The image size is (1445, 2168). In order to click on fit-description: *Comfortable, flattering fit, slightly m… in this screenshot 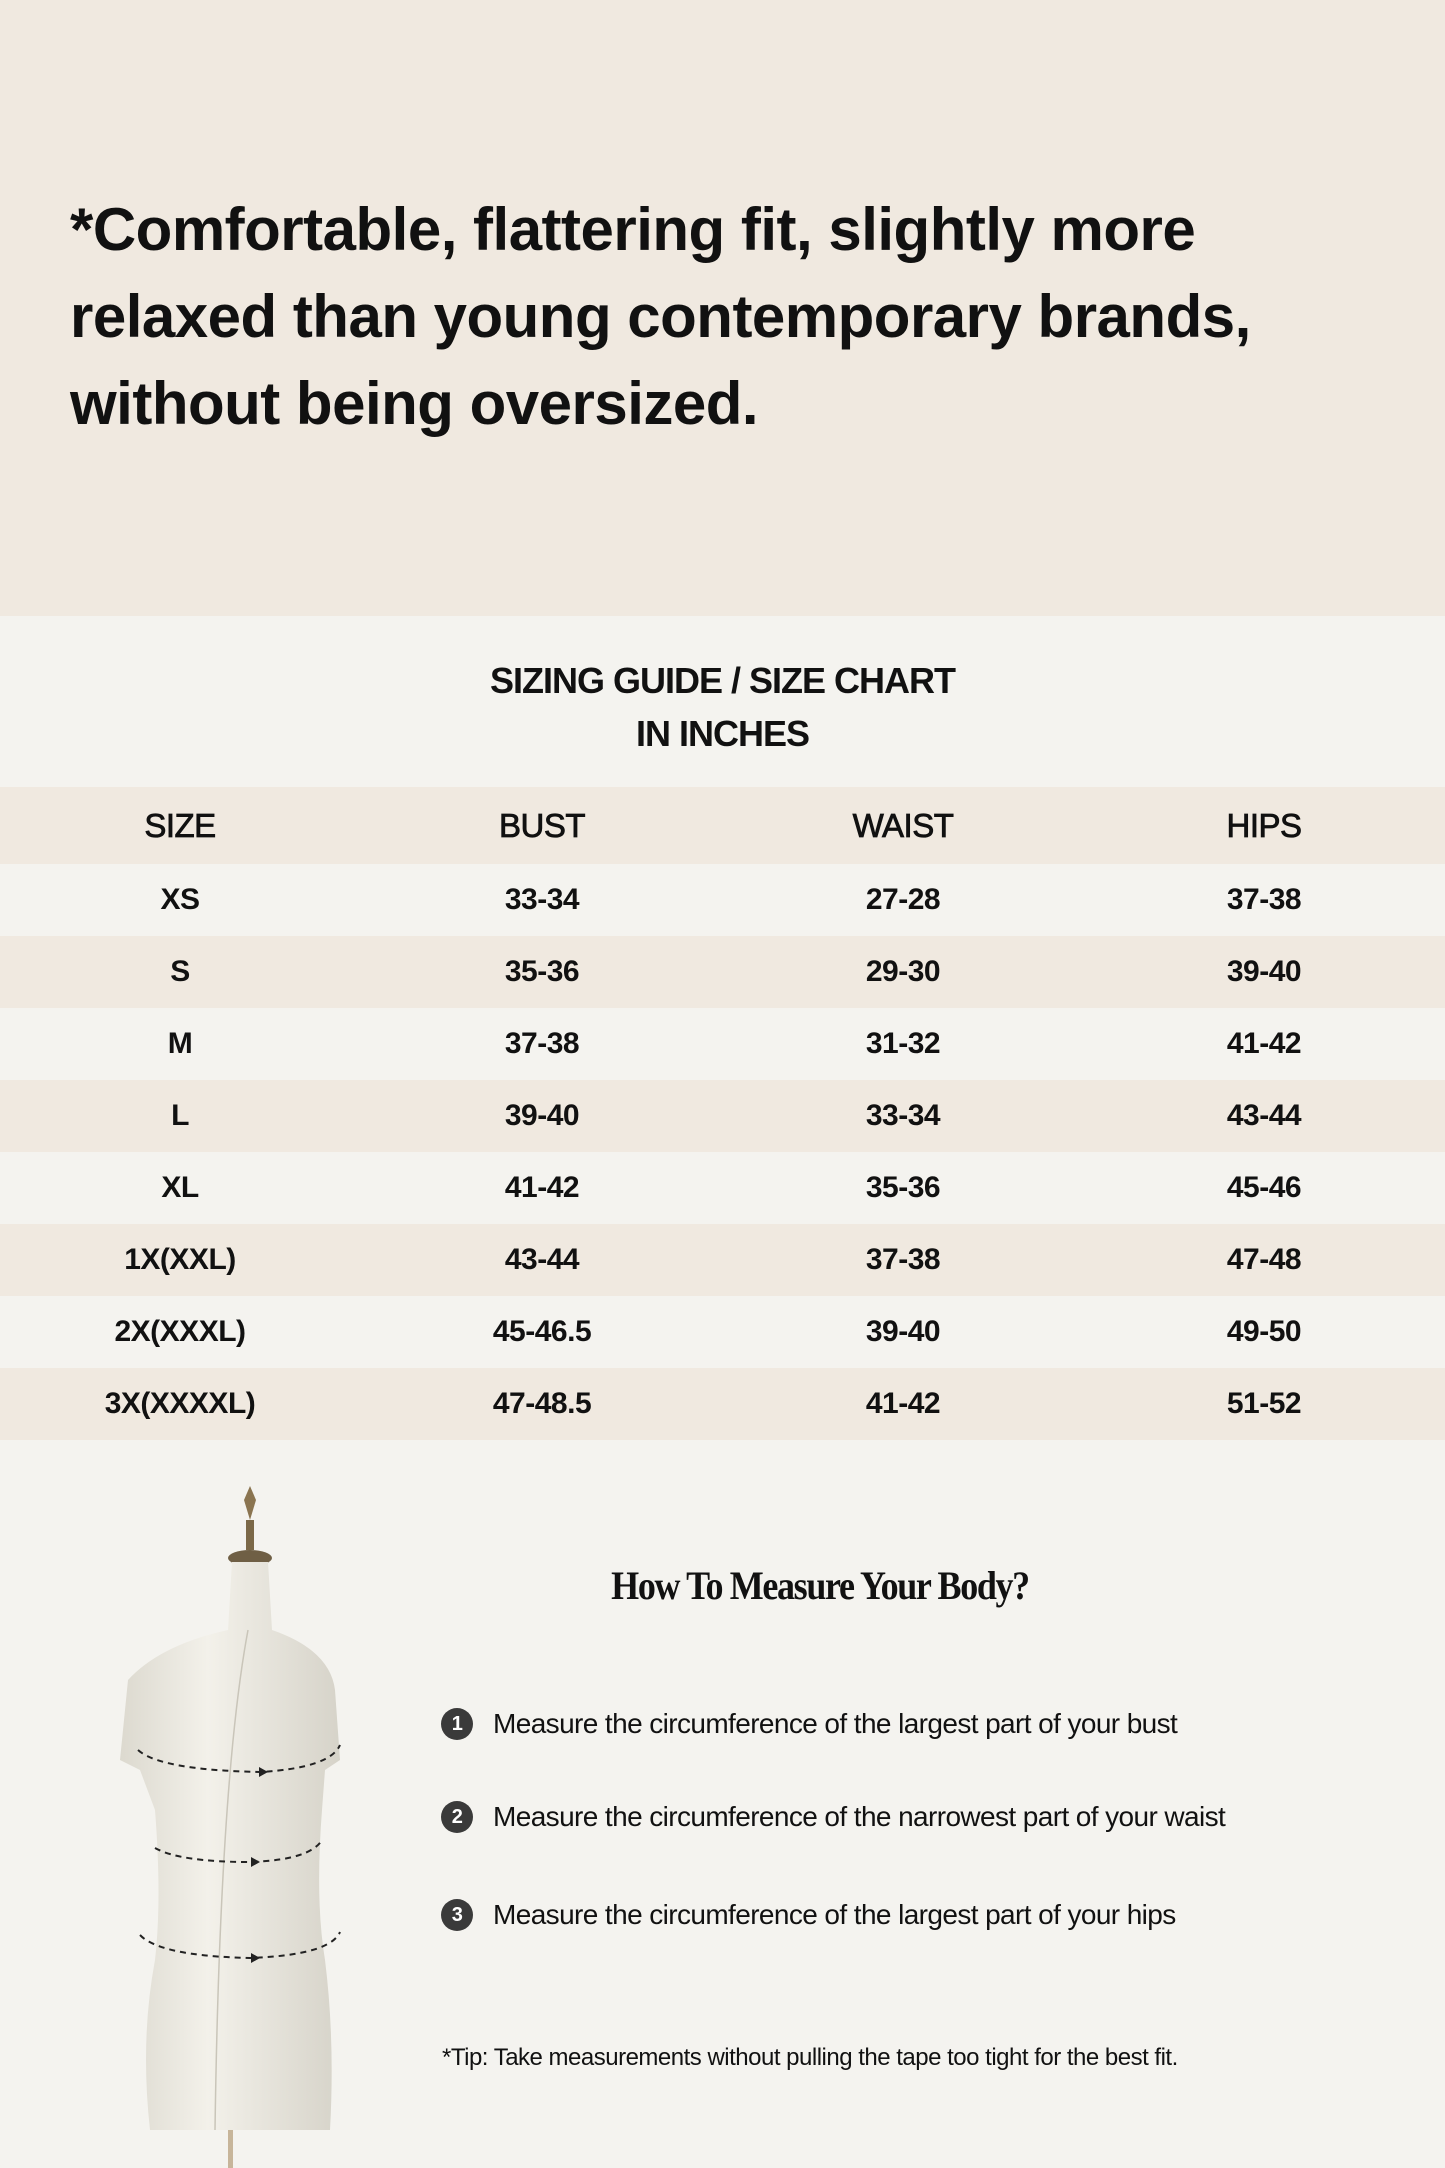, I will do `click(740, 316)`.